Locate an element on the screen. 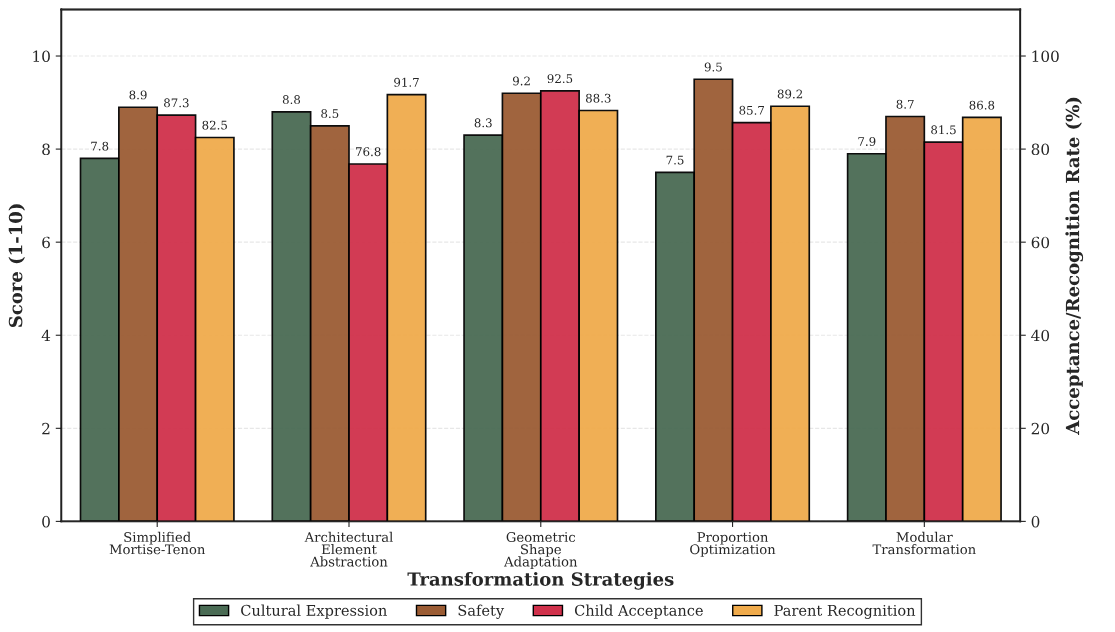 The height and width of the screenshot is (632, 1115). data-label: 89.2 is located at coordinates (790, 94).